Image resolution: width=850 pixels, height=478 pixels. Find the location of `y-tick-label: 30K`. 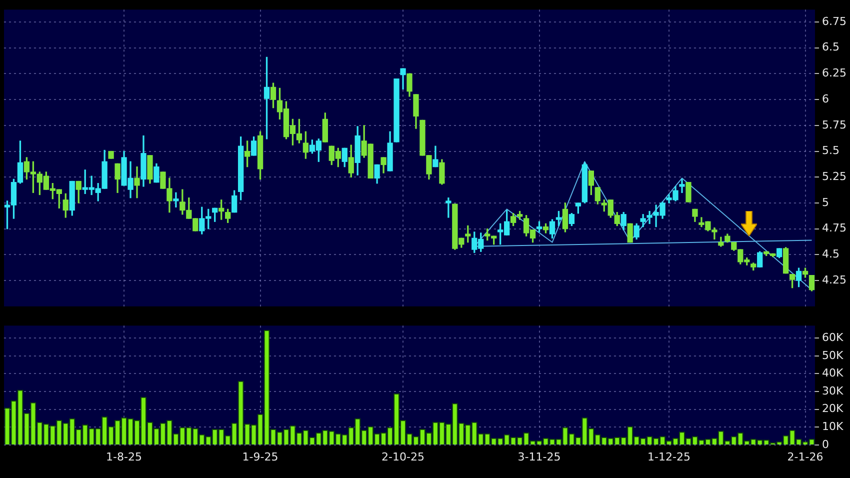

y-tick-label: 30K is located at coordinates (833, 391).